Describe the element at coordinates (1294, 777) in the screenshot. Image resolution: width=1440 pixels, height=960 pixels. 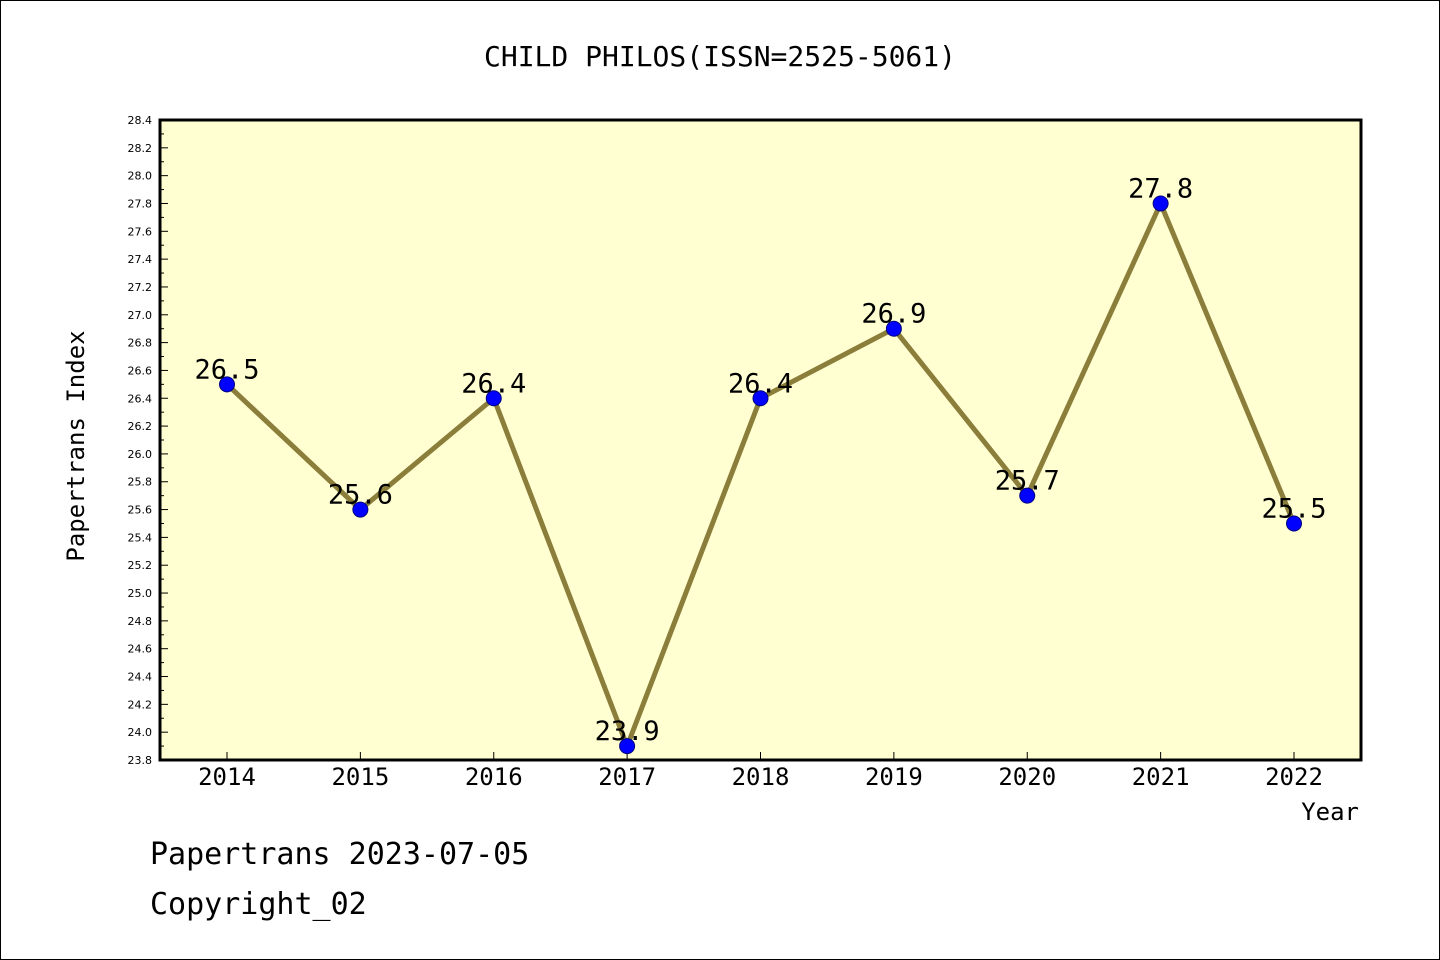
I see `x-tick-label: 2022` at that location.